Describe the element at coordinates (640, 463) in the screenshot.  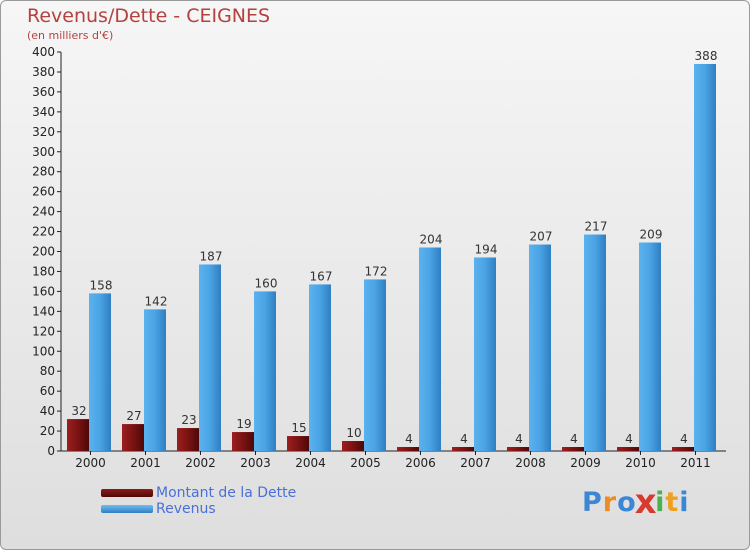
I see `x-tick-label: 2010` at that location.